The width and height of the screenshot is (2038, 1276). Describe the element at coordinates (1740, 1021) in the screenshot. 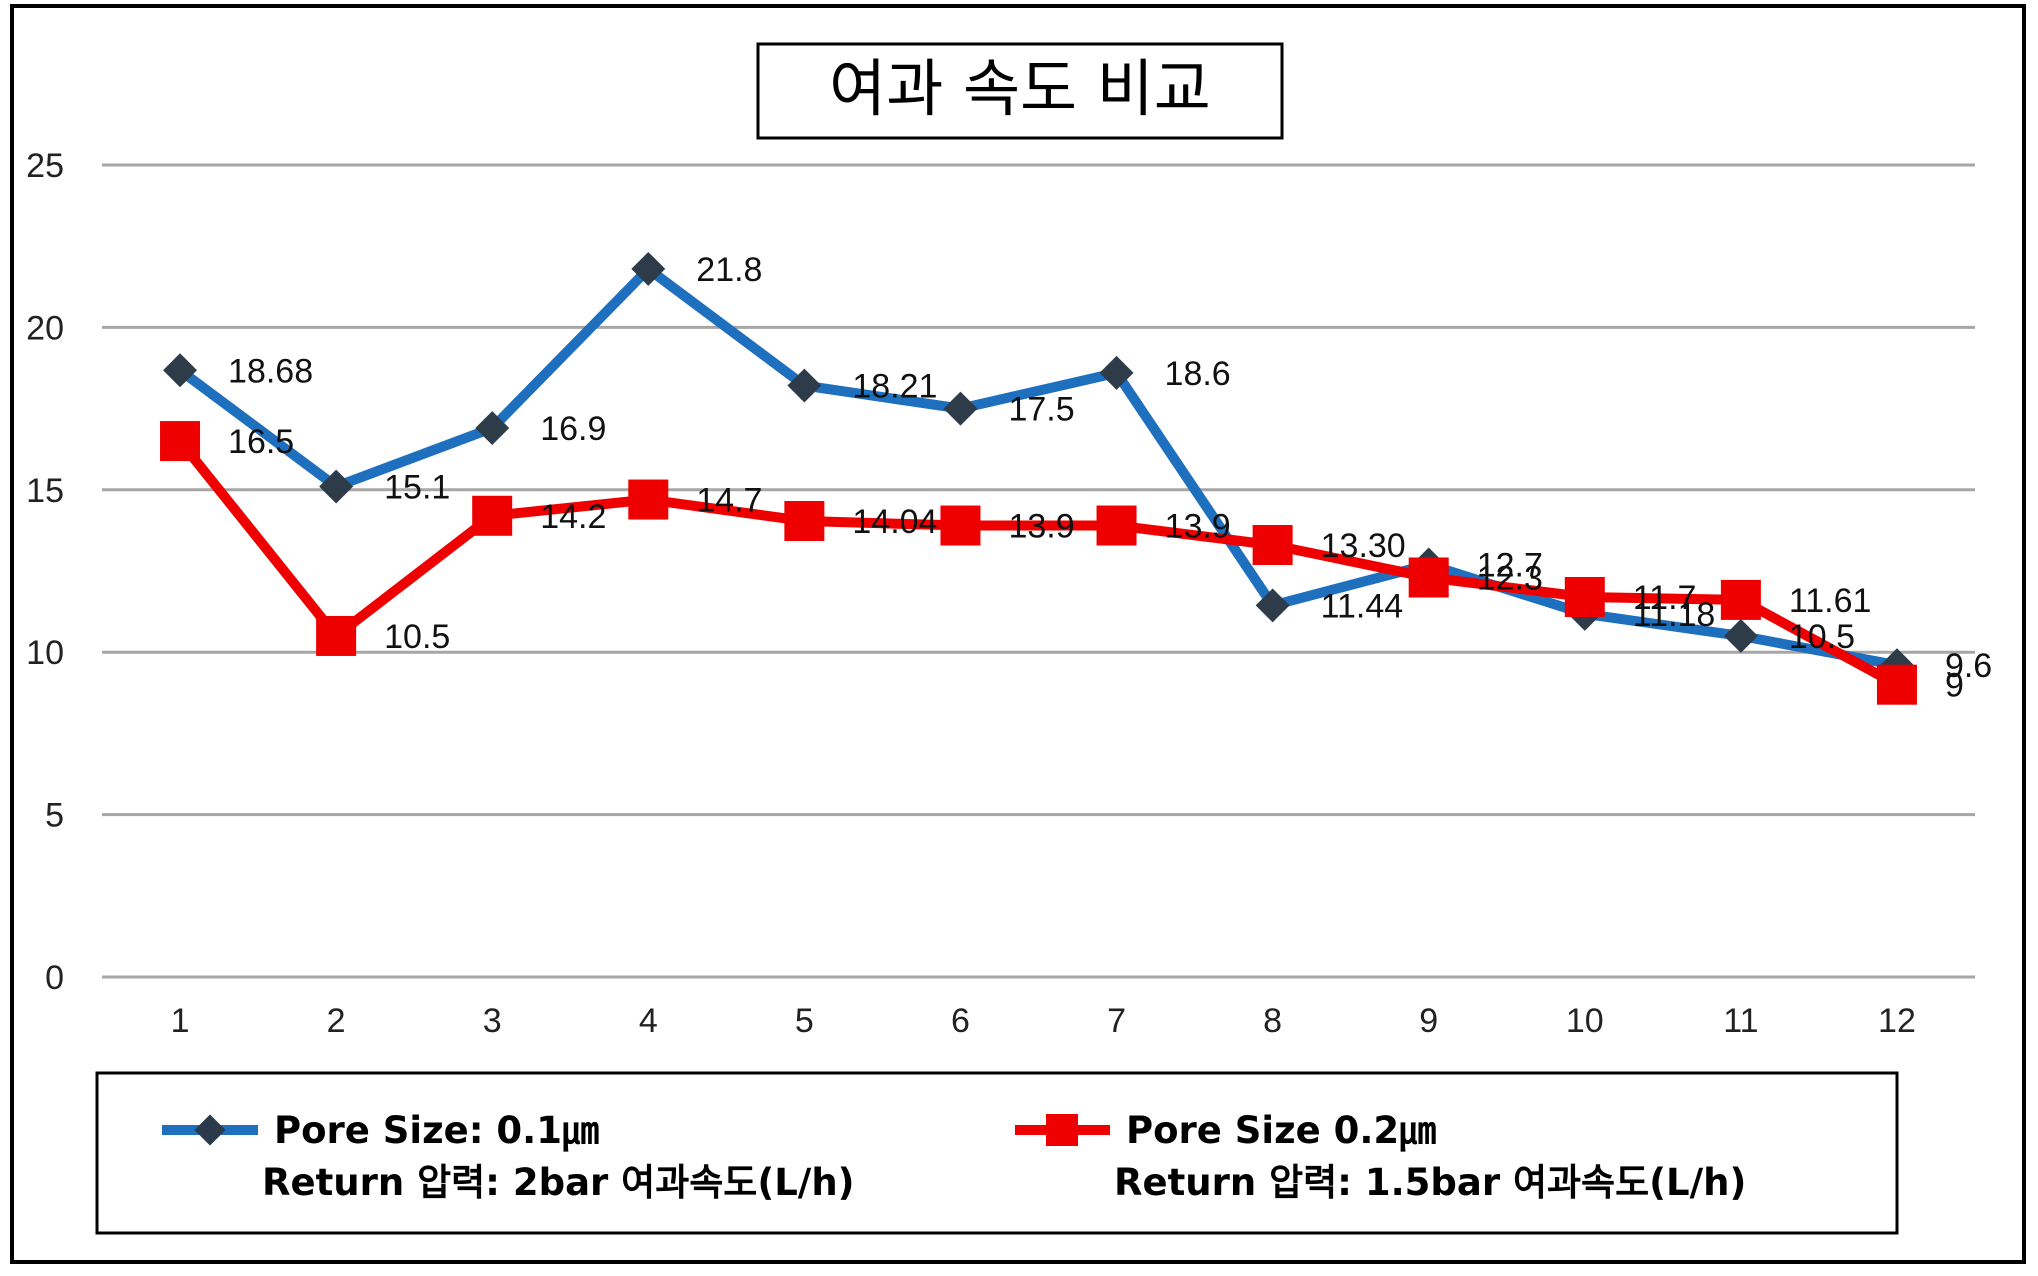

I see `x-tick-label: 11` at that location.